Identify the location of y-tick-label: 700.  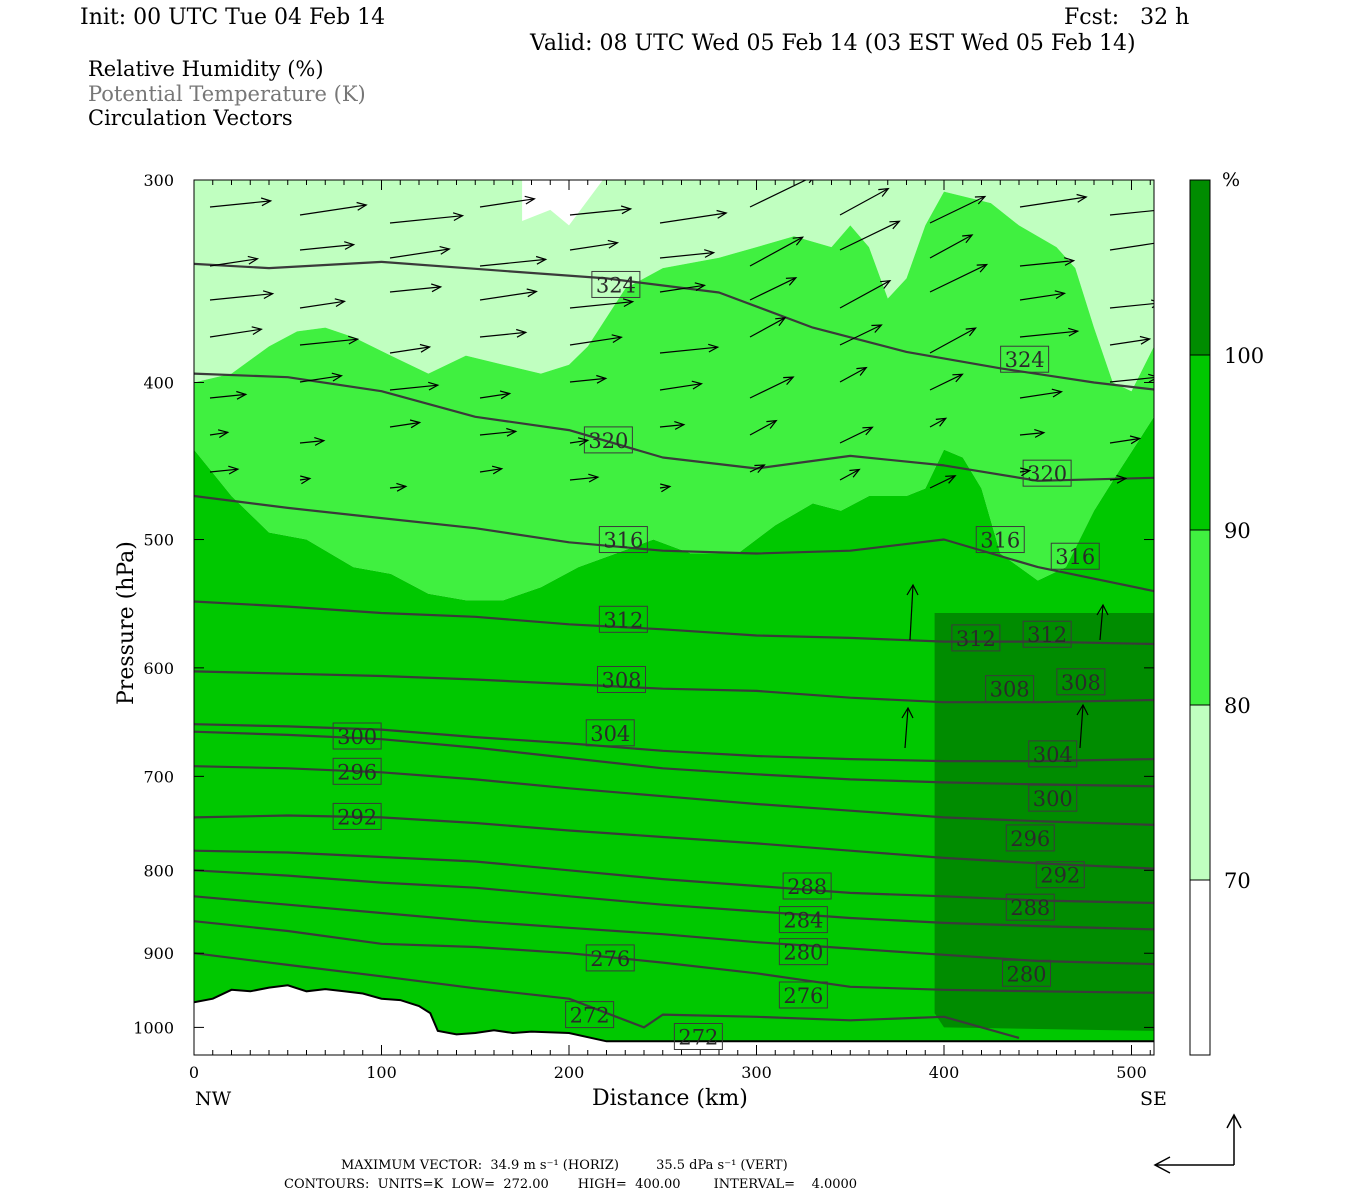
(158, 776).